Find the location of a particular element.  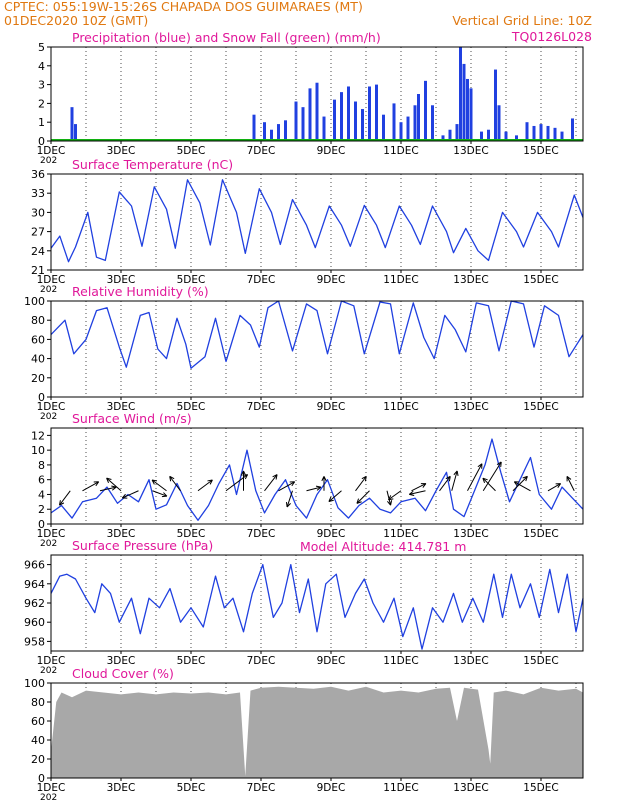

vertical-grid-note: Vertical Grid Line: 10Z is located at coordinates (522, 20).